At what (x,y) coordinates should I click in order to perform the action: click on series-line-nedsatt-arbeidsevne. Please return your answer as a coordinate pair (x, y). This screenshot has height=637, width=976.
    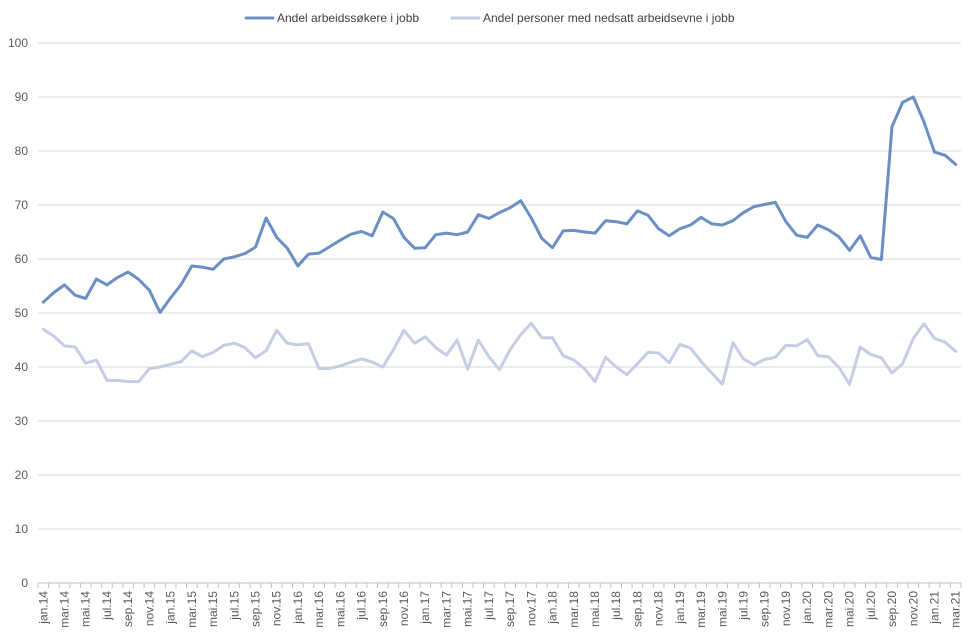
    Looking at the image, I should click on (499, 353).